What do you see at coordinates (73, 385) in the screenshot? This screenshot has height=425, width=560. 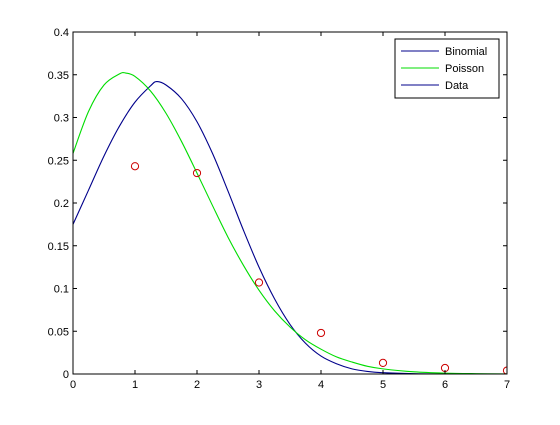 I see `x-tick-label: 0` at bounding box center [73, 385].